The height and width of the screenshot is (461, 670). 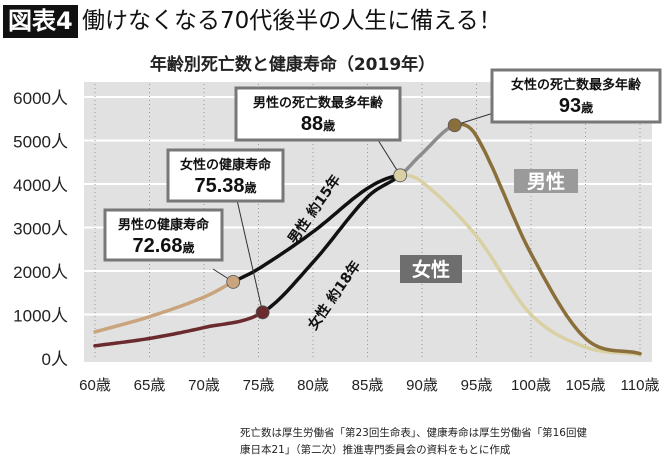 What do you see at coordinates (40, 142) in the screenshot?
I see `y-tick-label: 5000人` at bounding box center [40, 142].